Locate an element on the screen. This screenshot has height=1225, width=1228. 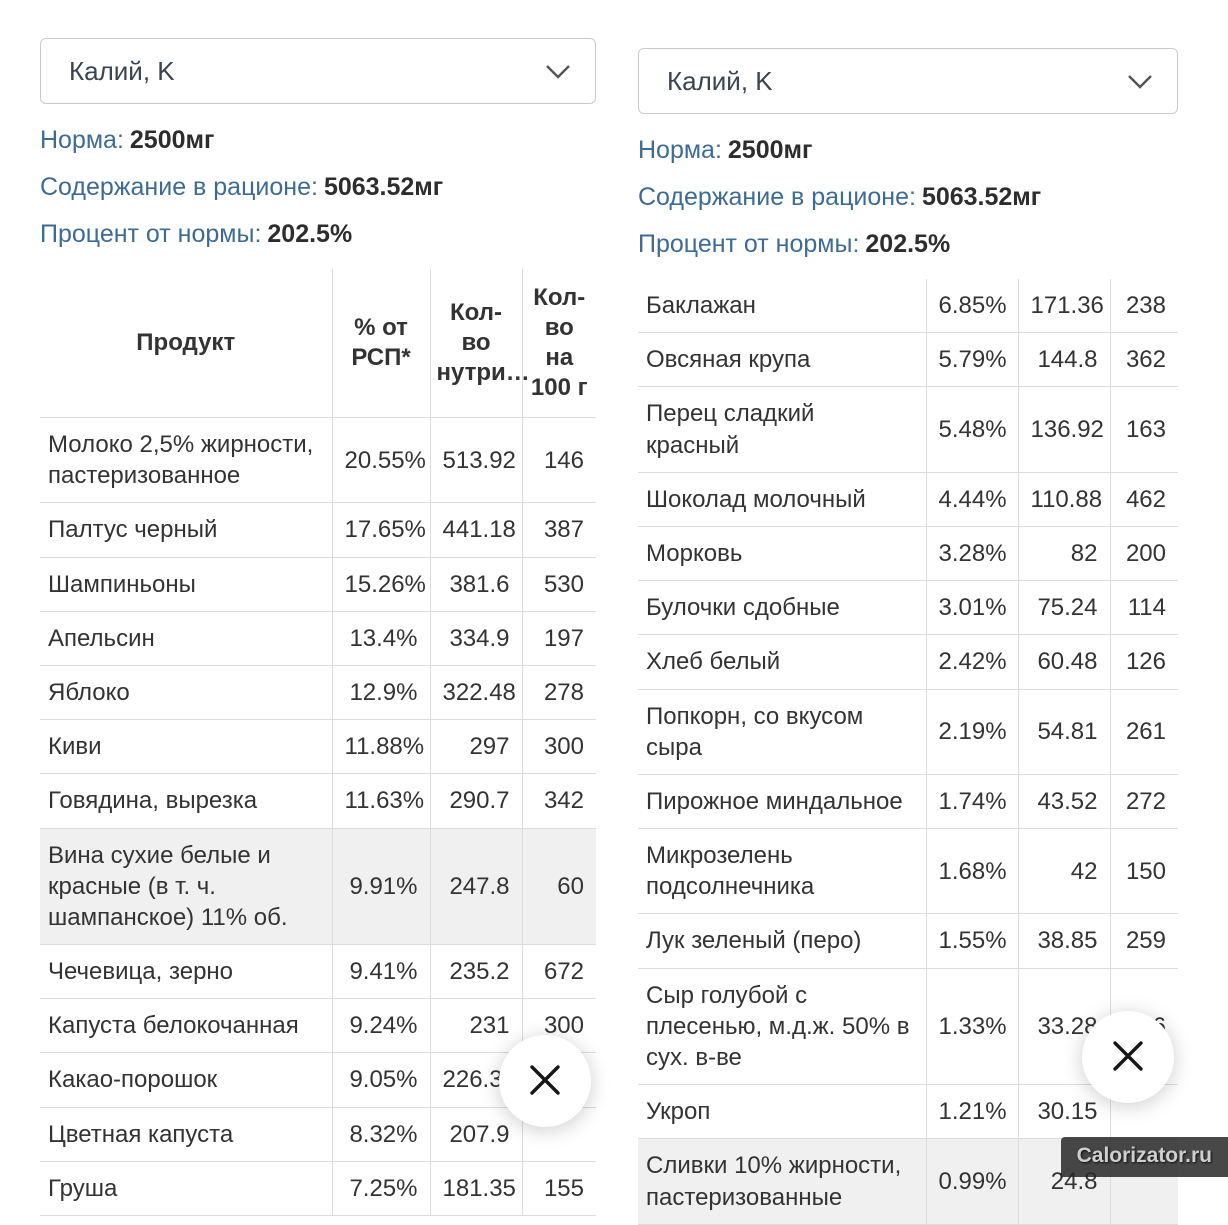
per100-cell: 163 is located at coordinates (1143, 429).